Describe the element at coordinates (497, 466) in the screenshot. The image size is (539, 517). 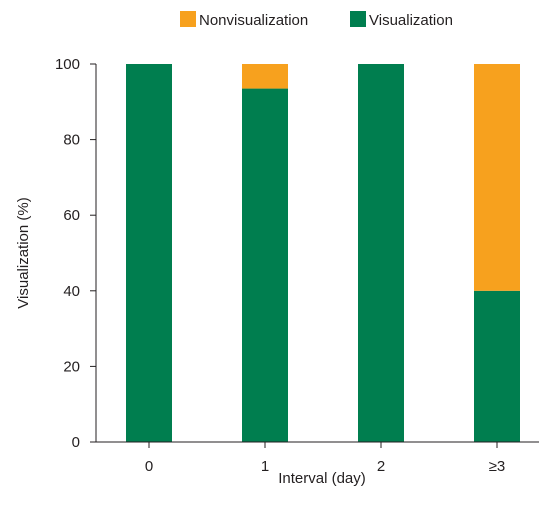
I see `x-tick-label: ≥3` at that location.